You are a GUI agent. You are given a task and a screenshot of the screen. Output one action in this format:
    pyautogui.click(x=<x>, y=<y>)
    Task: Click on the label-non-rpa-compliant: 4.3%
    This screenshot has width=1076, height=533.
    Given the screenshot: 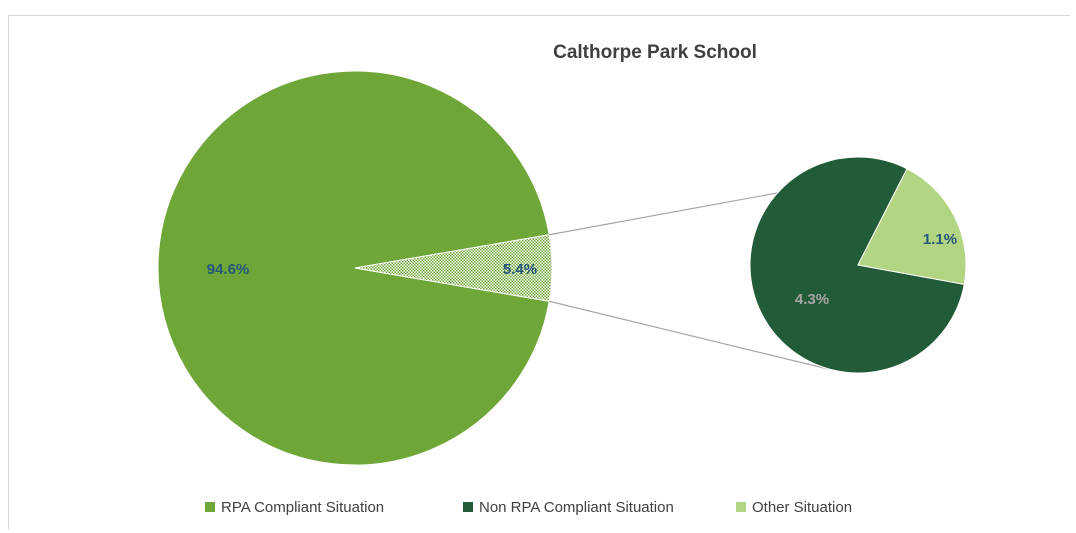 What is the action you would take?
    pyautogui.click(x=812, y=299)
    